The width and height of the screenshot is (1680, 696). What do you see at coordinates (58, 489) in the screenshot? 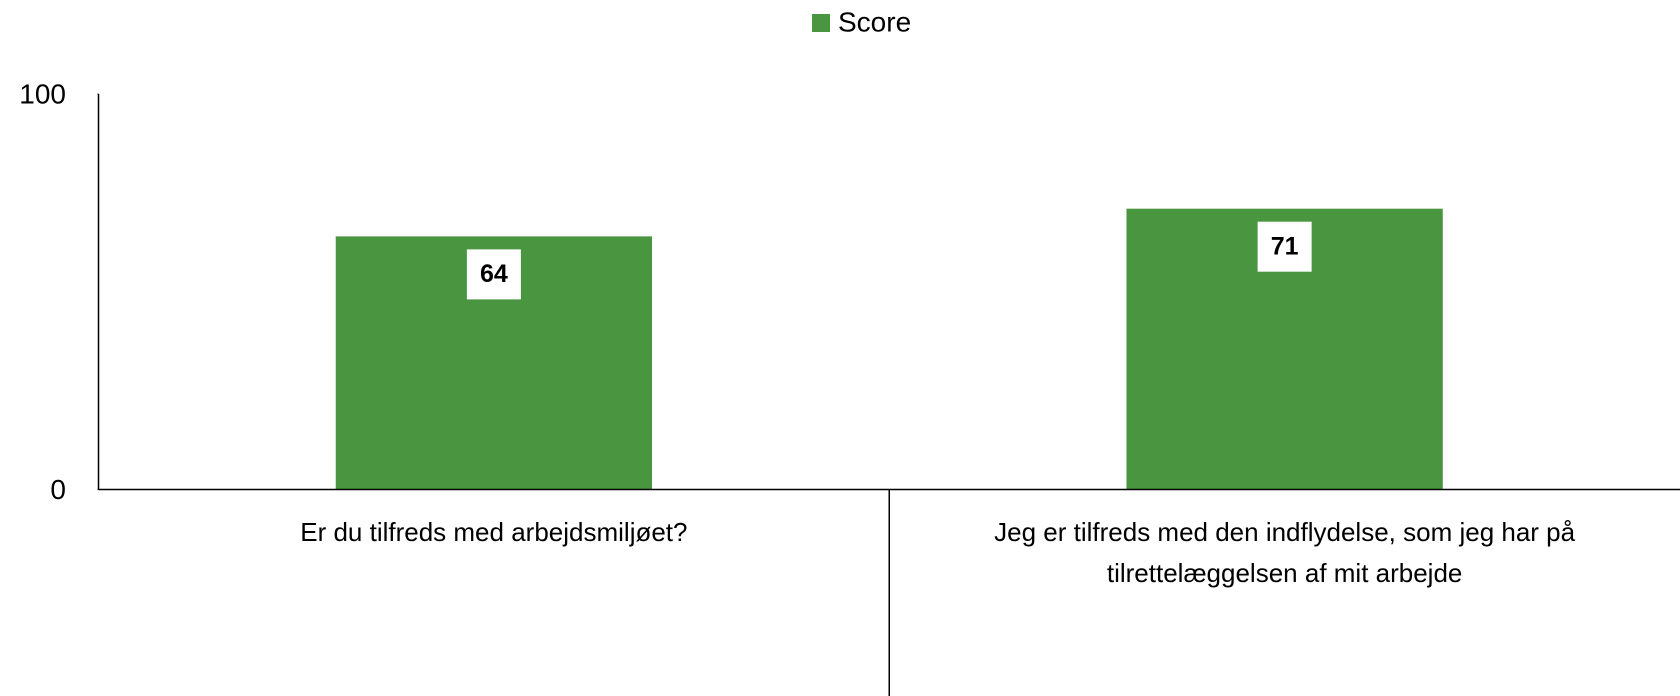
I see `y-tick-label: 0` at bounding box center [58, 489].